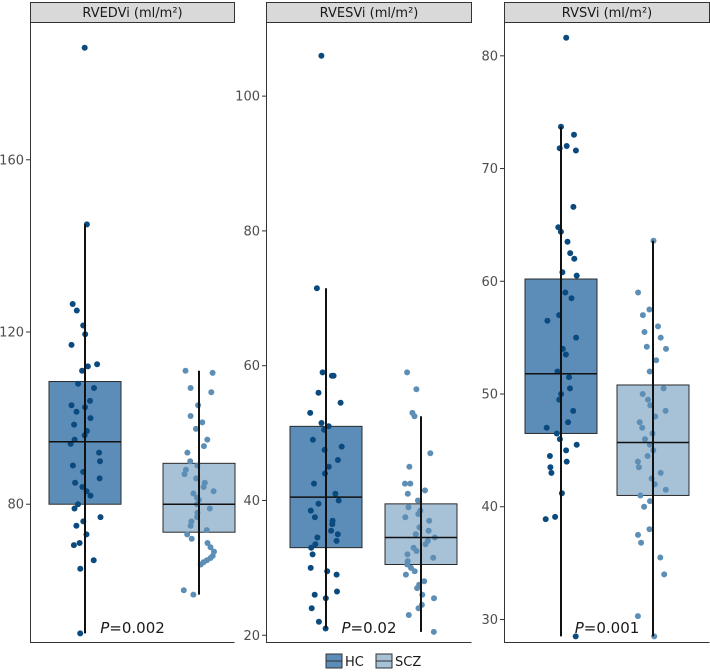 The image size is (710, 672). What do you see at coordinates (132, 628) in the screenshot?
I see `p-value-annotation: P=0.002` at bounding box center [132, 628].